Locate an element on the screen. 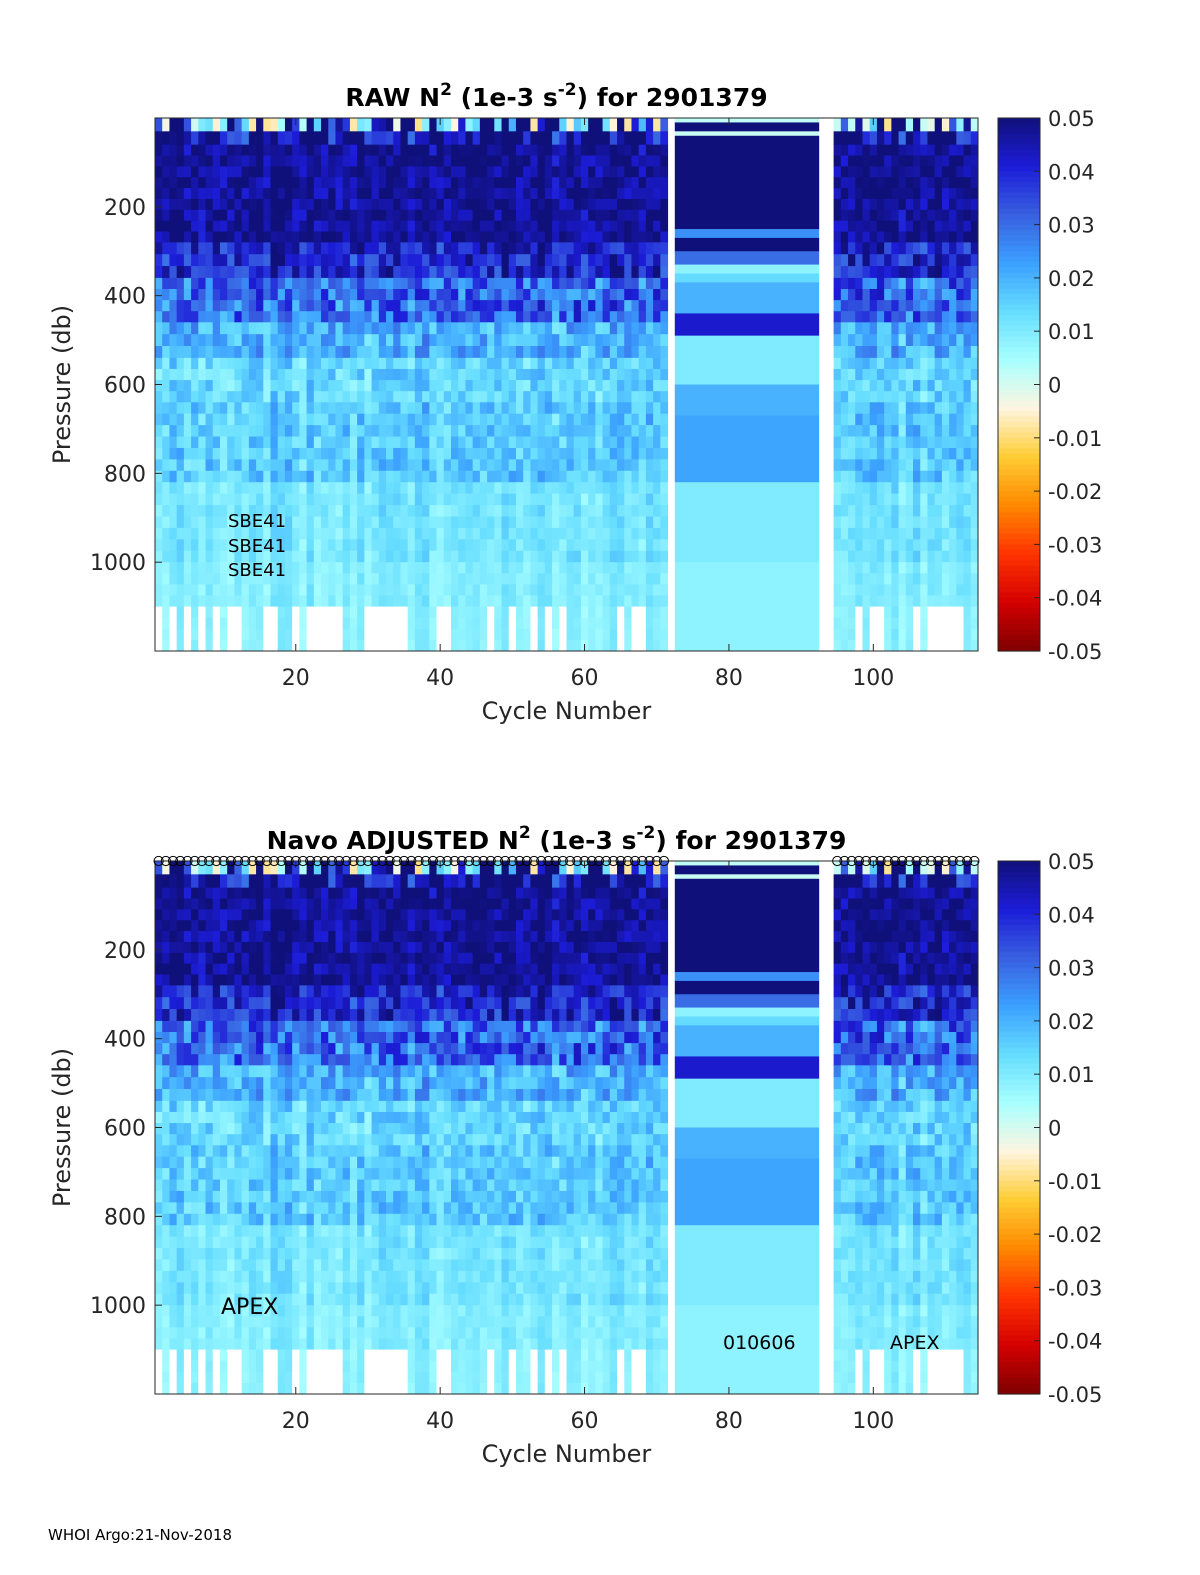 This screenshot has height=1575, width=1200. x-tick-label: 40 is located at coordinates (440, 678).